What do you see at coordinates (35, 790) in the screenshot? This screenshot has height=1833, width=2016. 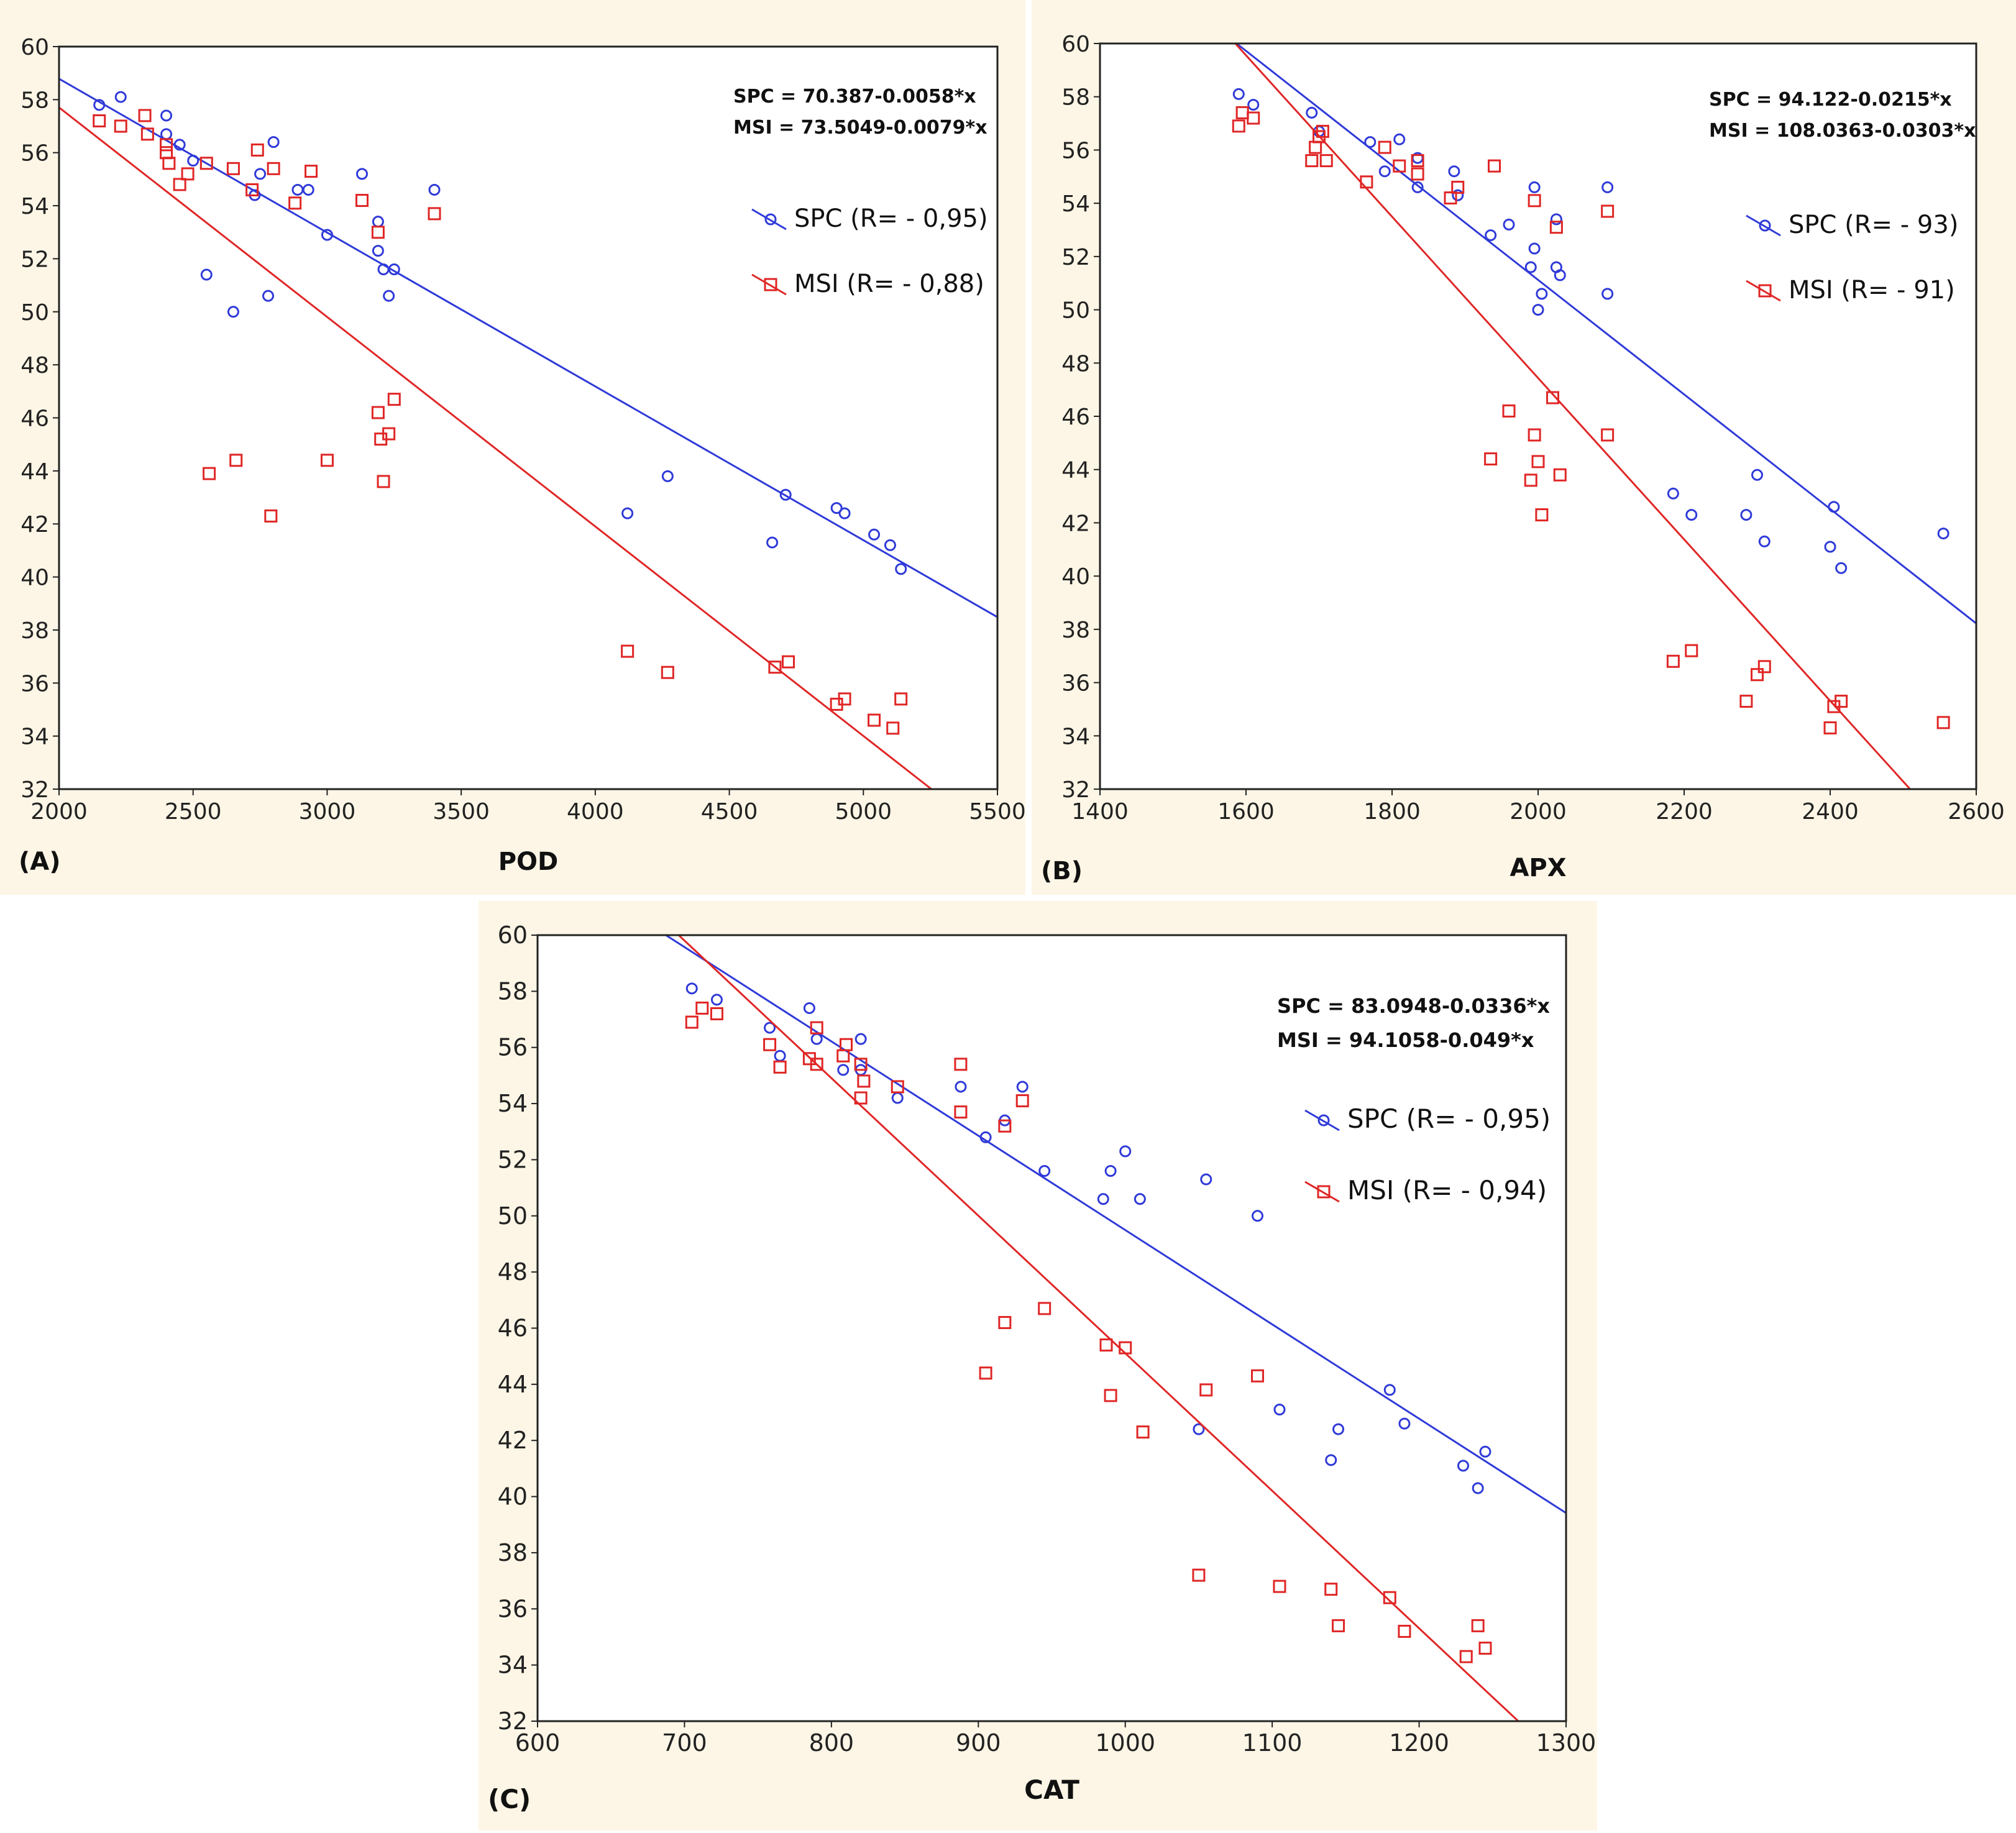 I see `y-tick-label: 32` at bounding box center [35, 790].